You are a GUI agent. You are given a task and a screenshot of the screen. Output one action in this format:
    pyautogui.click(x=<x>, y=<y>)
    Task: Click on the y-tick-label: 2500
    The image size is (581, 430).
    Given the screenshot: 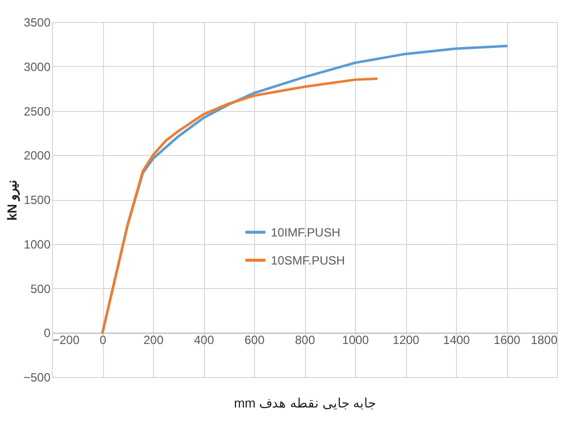 What is the action you would take?
    pyautogui.click(x=37, y=111)
    